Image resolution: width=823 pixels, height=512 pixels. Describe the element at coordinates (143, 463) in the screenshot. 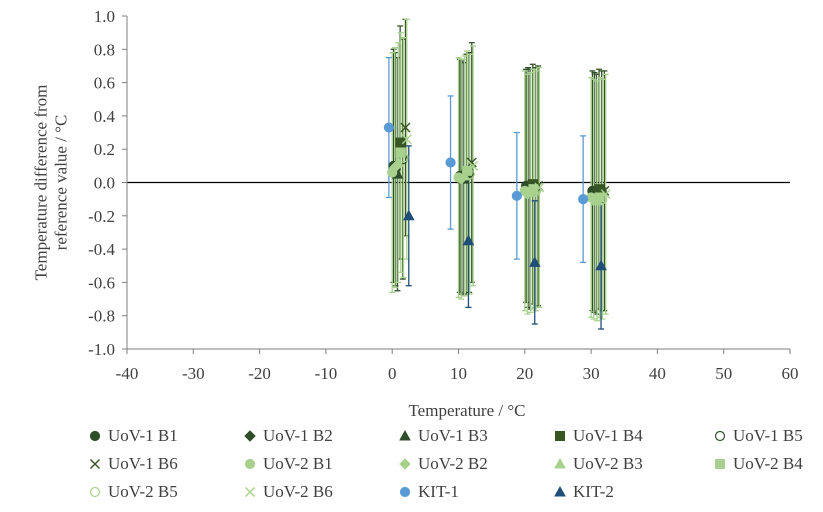

I see `legend-label: UoV-1 B6` at that location.